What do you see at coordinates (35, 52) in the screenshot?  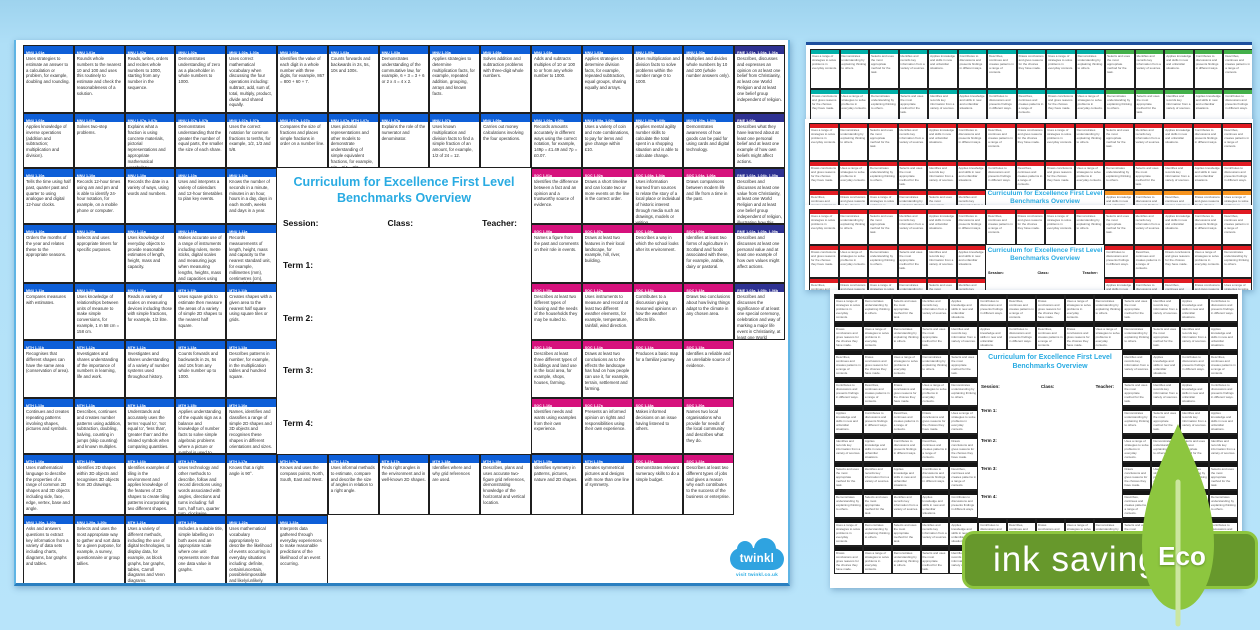 I see `benchmark-code: MNU 1-01a` at bounding box center [35, 52].